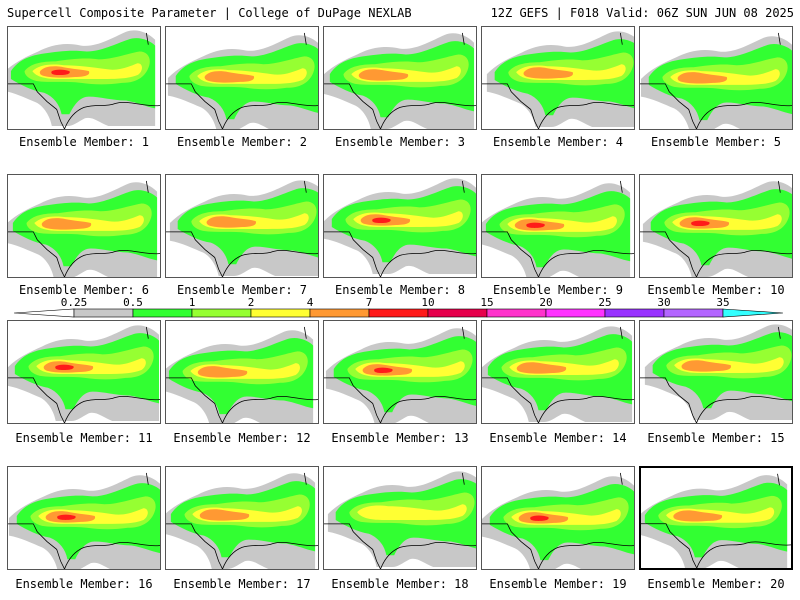 The image size is (800, 600). Describe the element at coordinates (412, 512) in the screenshot. I see `yellow-contour` at that location.